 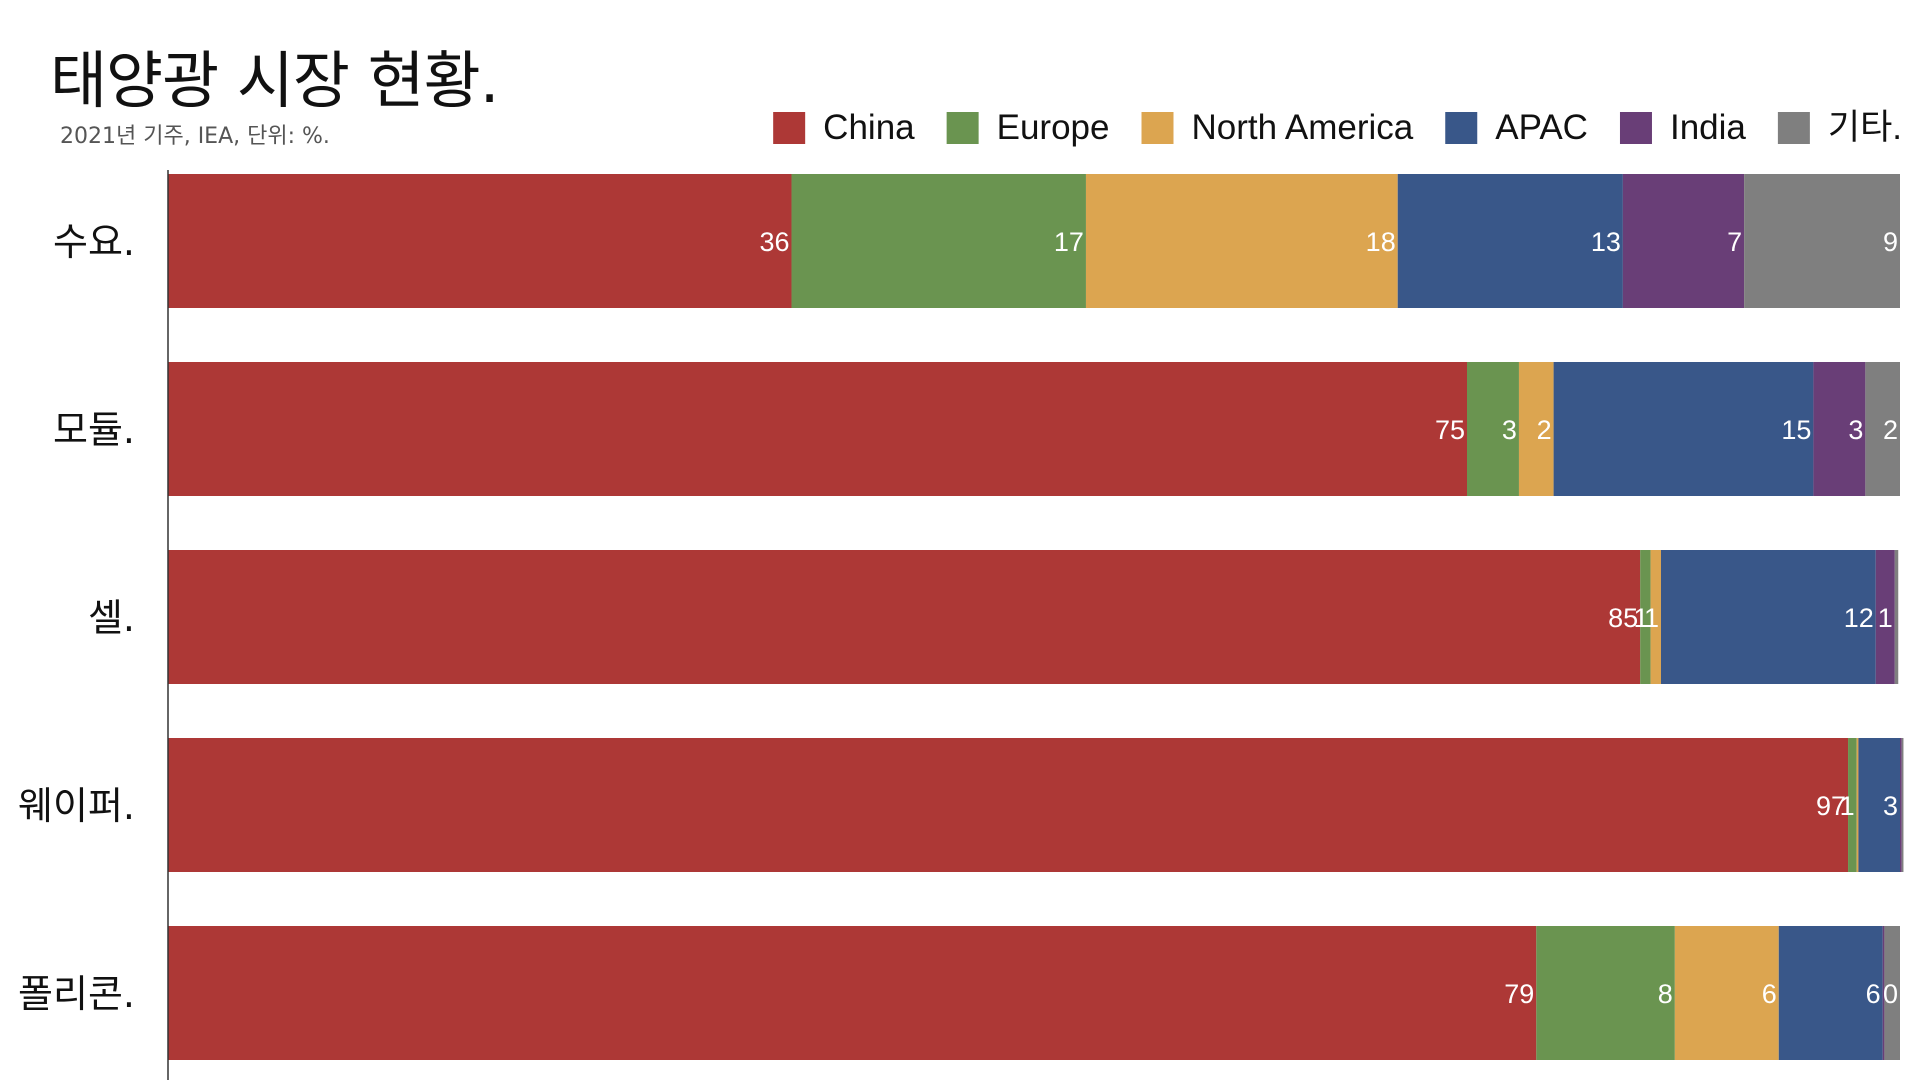 What do you see at coordinates (1541, 127) in the screenshot?
I see `legend-label: APAC` at bounding box center [1541, 127].